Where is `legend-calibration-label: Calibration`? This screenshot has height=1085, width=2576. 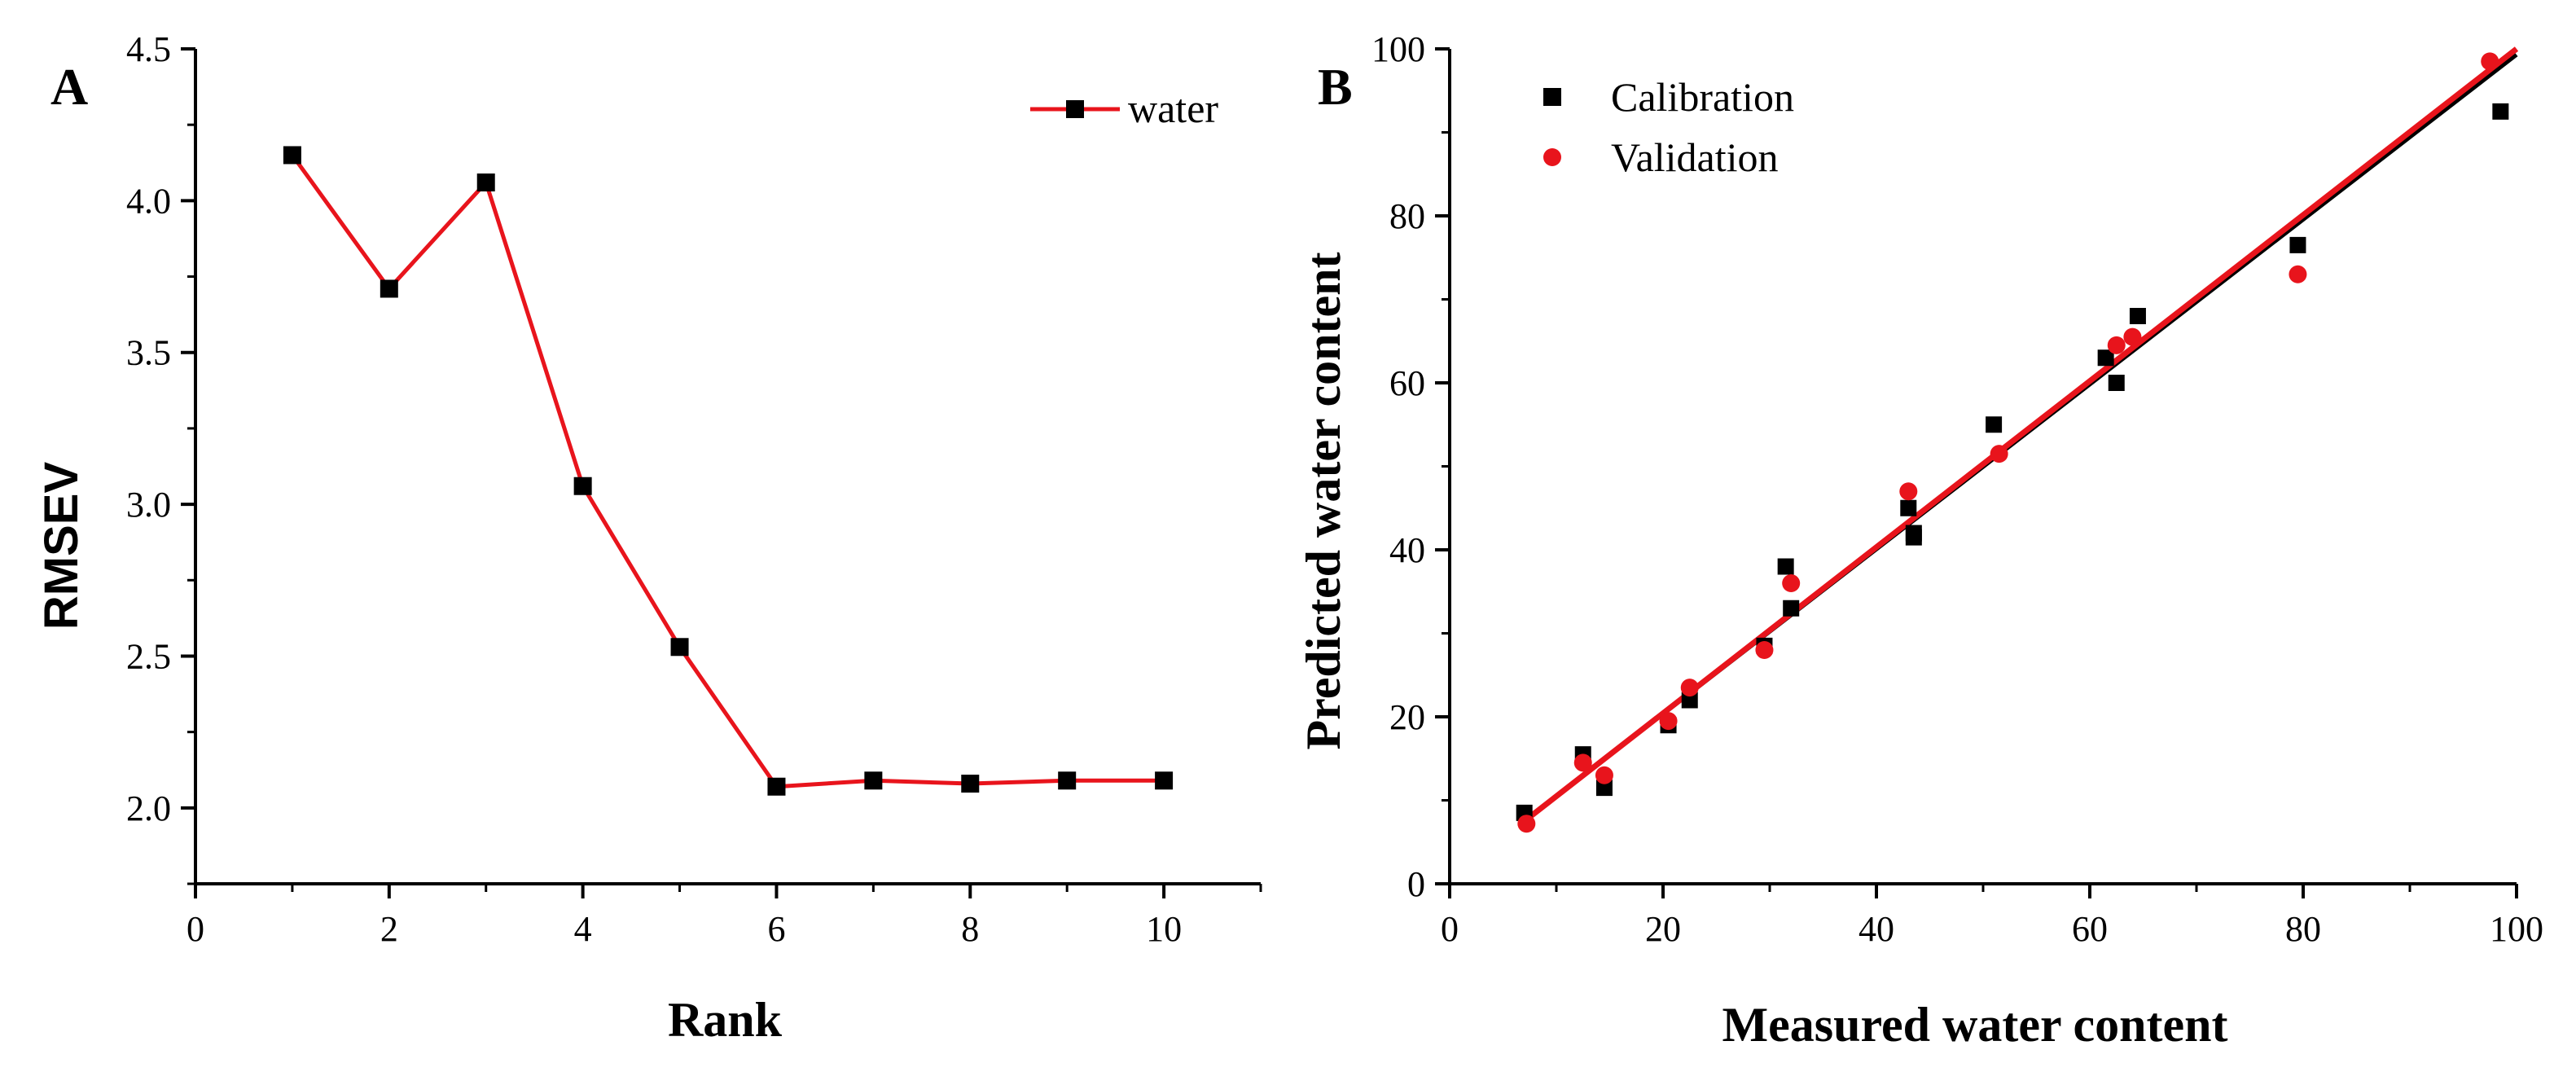
legend-calibration-label: Calibration is located at coordinates (1702, 97).